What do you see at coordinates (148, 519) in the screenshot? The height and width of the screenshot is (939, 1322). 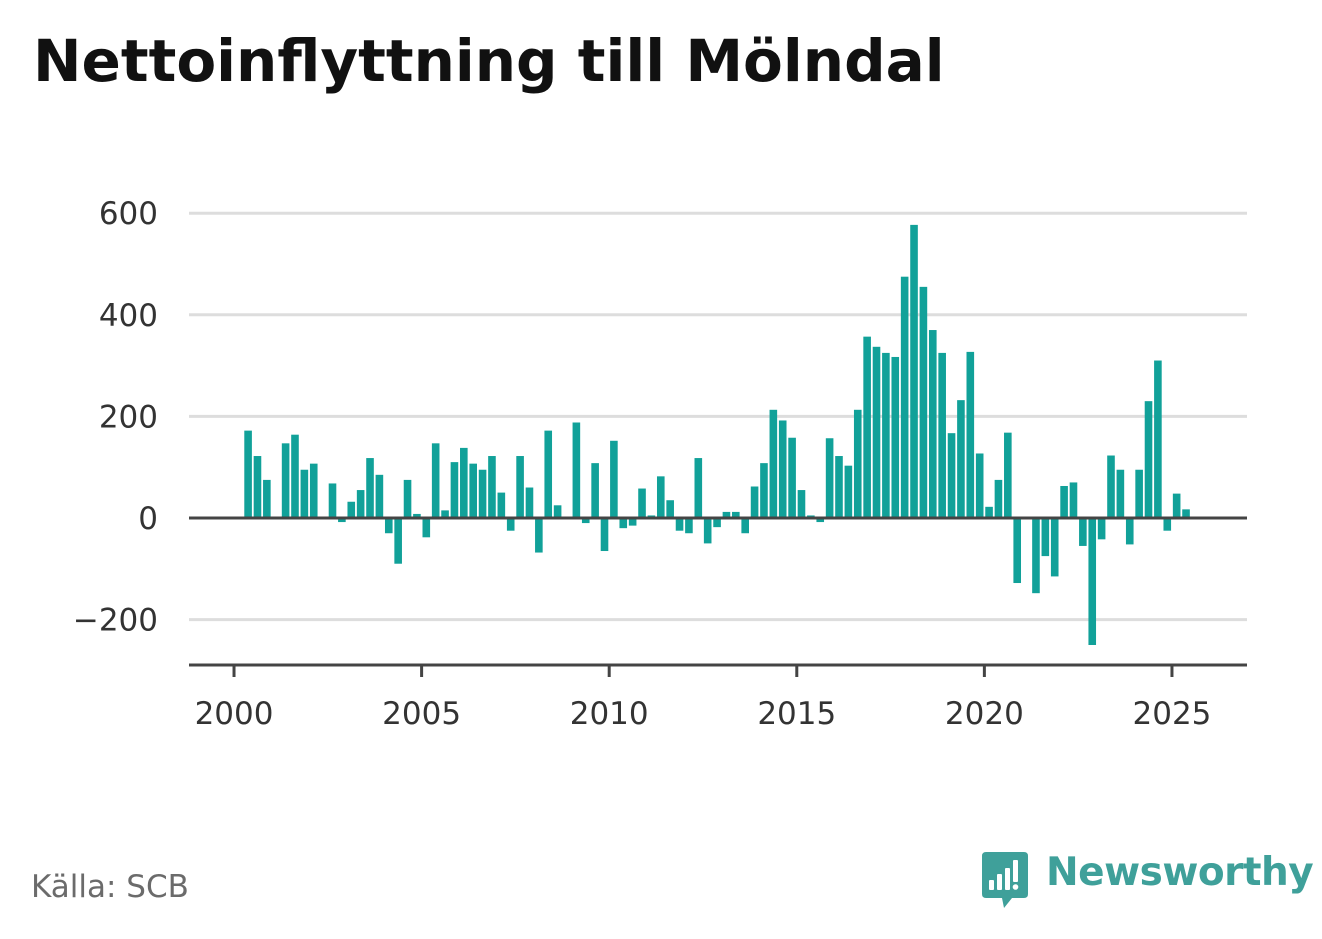 I see `y-tick-label: 0` at bounding box center [148, 519].